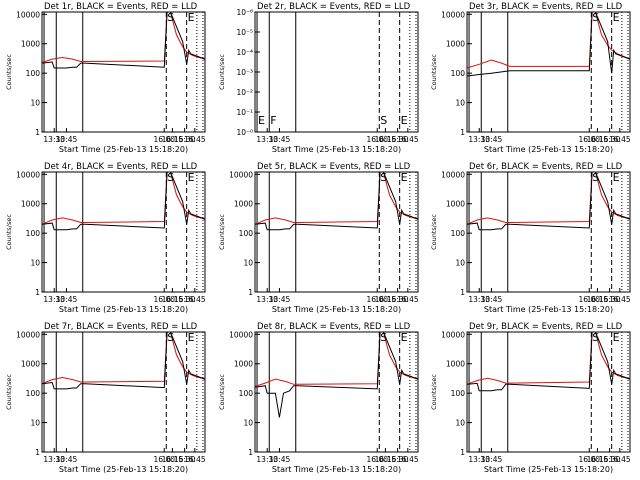  Describe the element at coordinates (244, 72) in the screenshot. I see `y-tick-label: 10⁻³` at that location.